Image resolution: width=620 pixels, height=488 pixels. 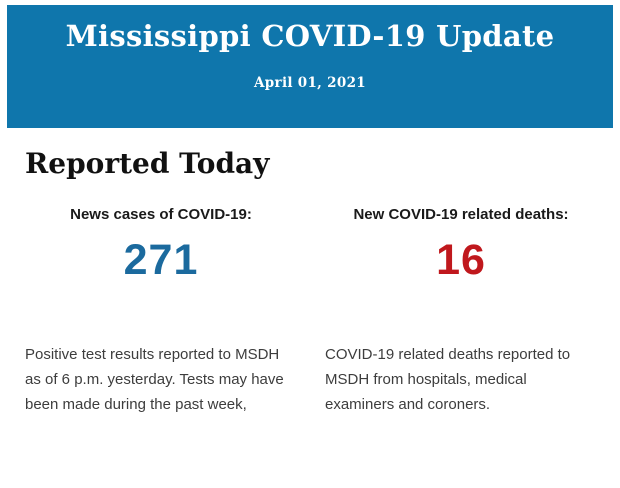 I want to click on related-deaths-label: New COVID-19 related deaths:, so click(x=461, y=214).